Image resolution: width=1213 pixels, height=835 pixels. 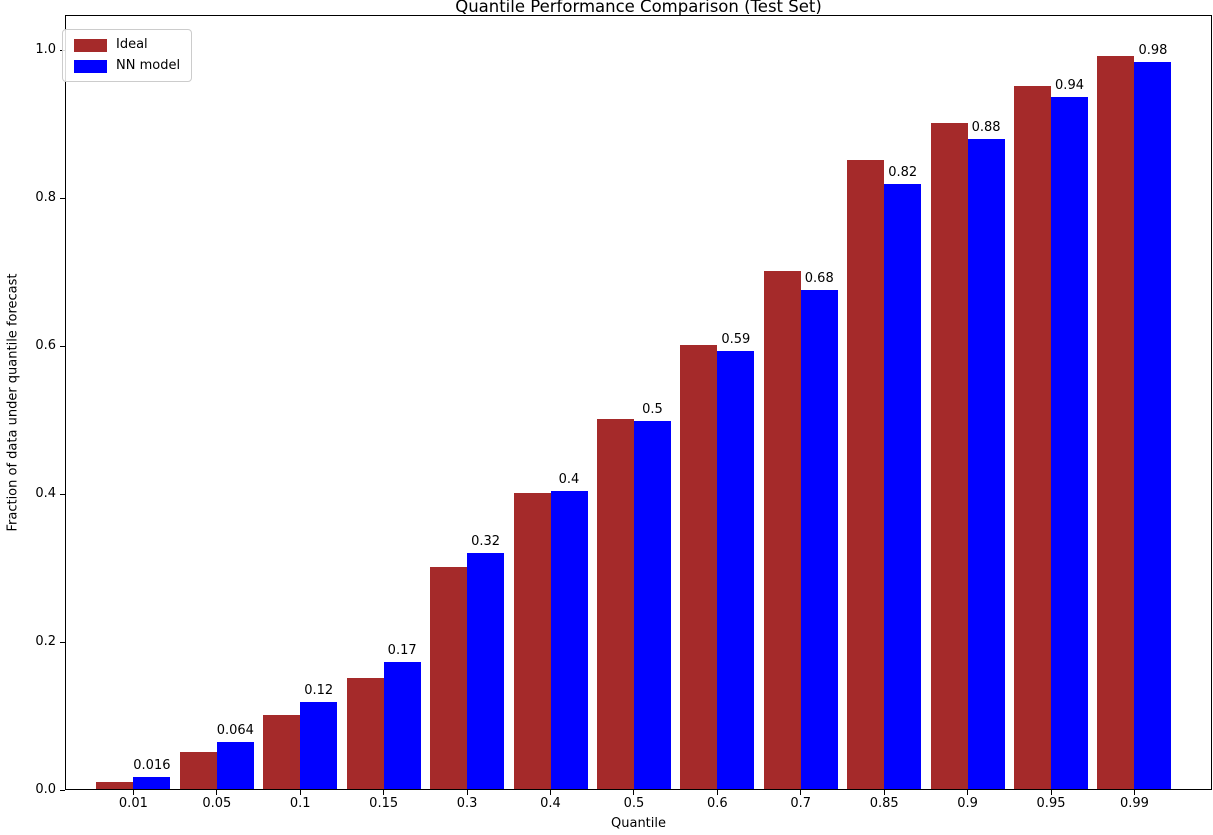 I want to click on bar-ideal-0.7, so click(x=782, y=530).